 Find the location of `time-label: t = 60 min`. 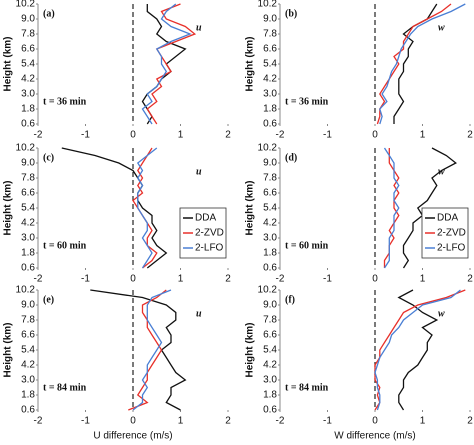

time-label: t = 60 min is located at coordinates (307, 245).